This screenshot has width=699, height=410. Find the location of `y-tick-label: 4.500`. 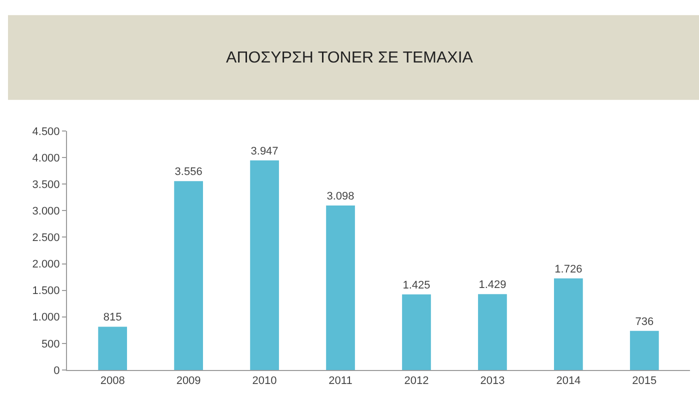

y-tick-label: 4.500 is located at coordinates (46, 132).